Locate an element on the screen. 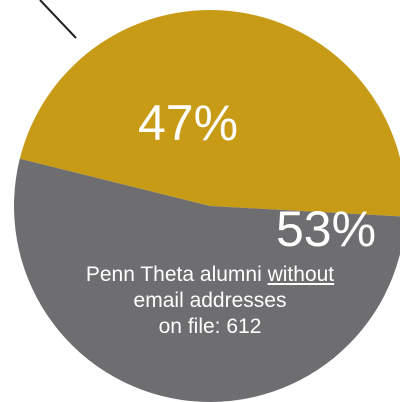 This screenshot has height=402, width=400. slice-label-47: 47% is located at coordinates (188, 123).